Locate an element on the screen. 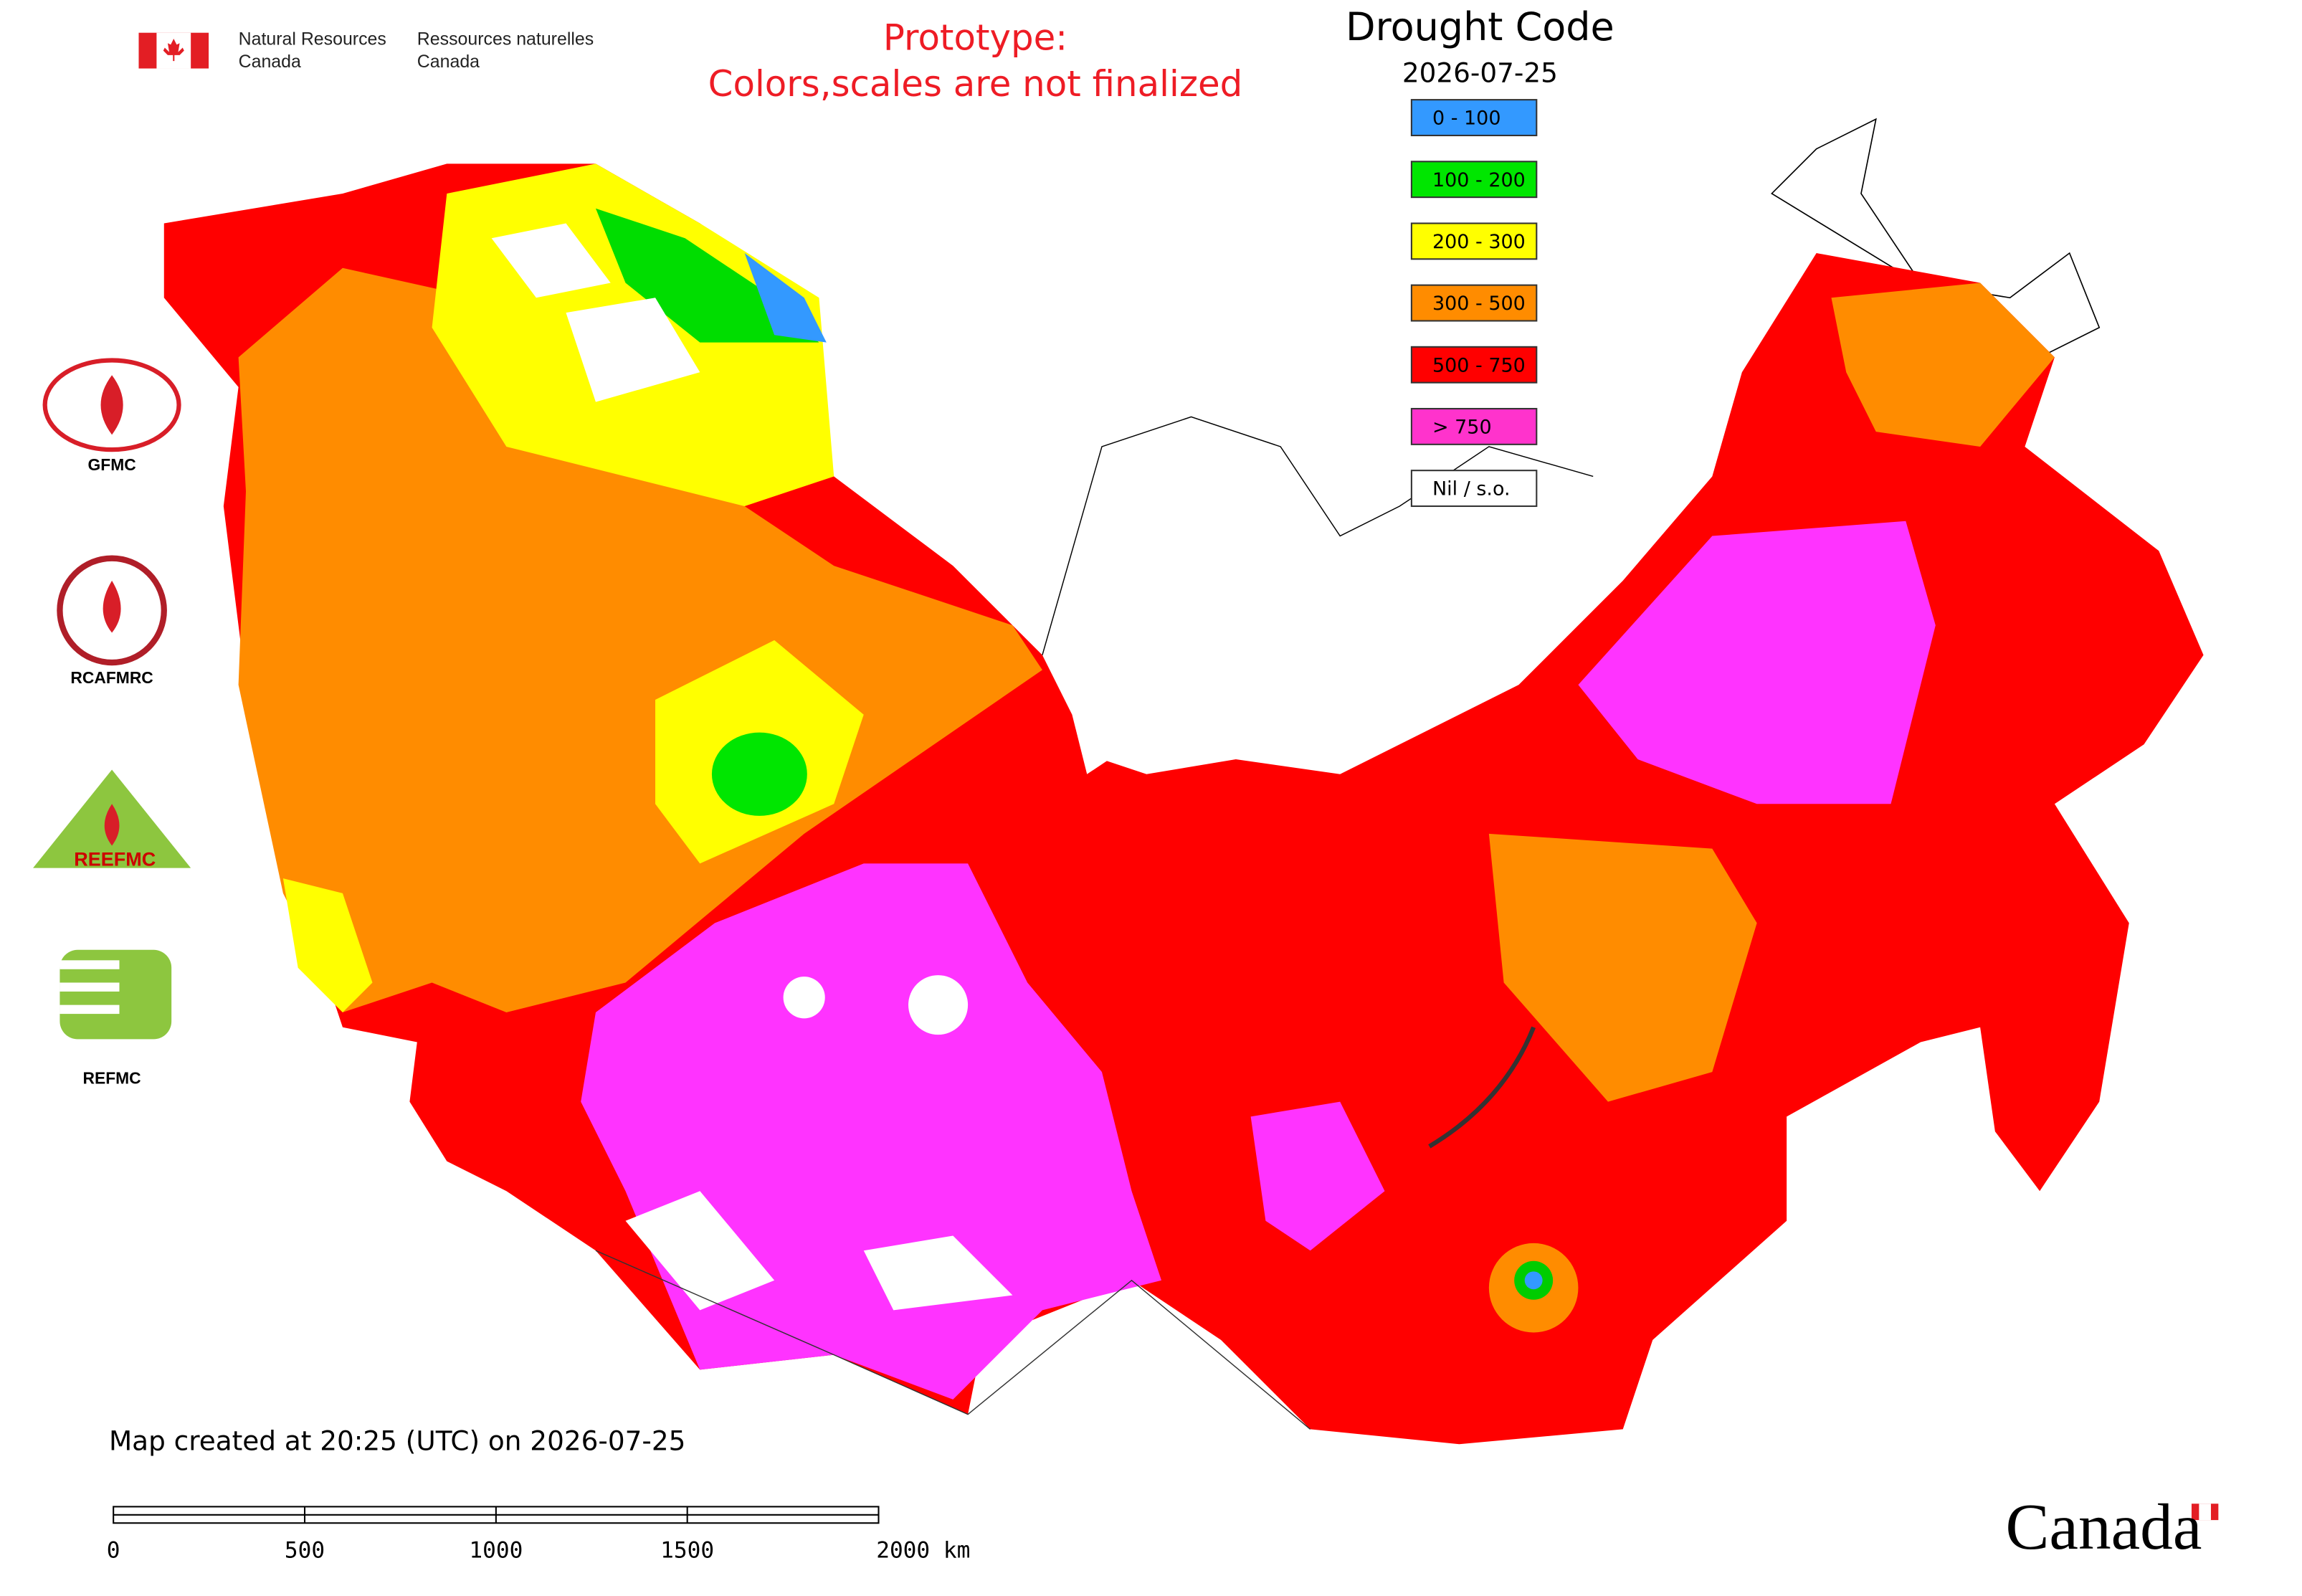  logo-label: REEFMC is located at coordinates (115, 859).